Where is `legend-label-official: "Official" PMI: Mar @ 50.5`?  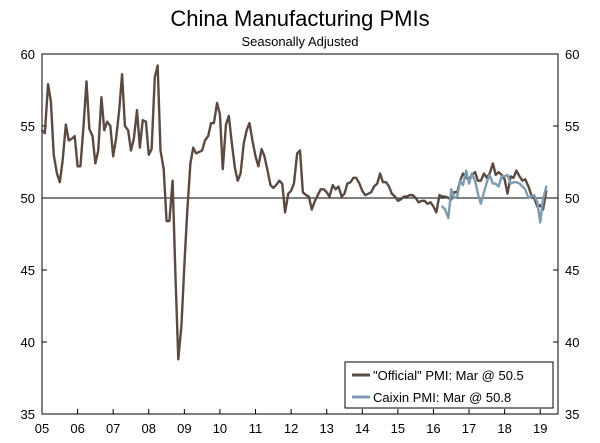
legend-label-official: "Official" PMI: Mar @ 50.5 is located at coordinates (448, 375).